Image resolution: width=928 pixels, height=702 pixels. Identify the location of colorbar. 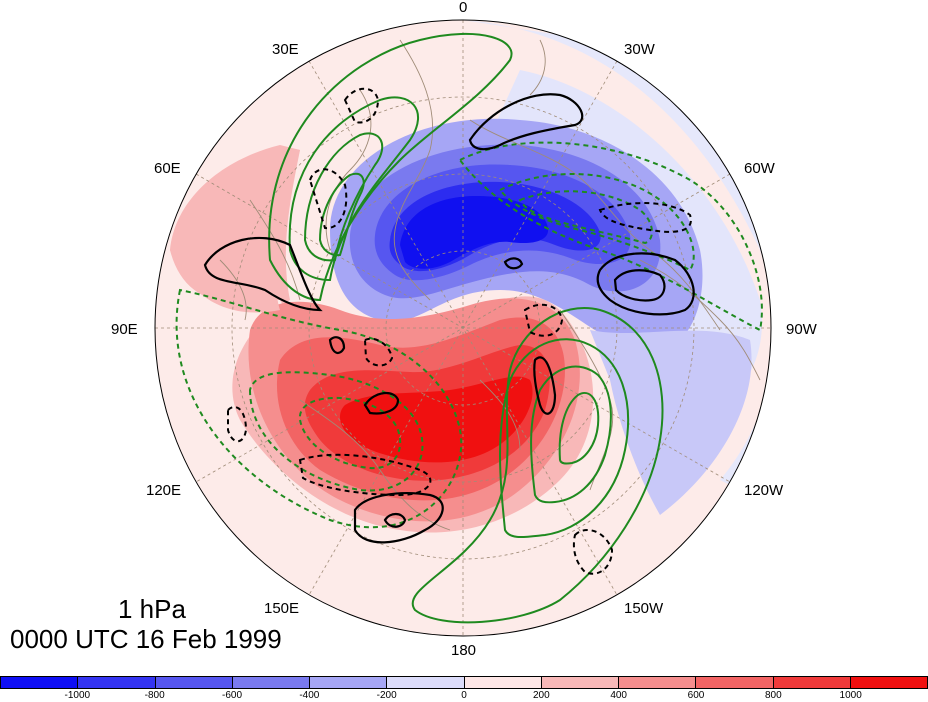
(464, 682).